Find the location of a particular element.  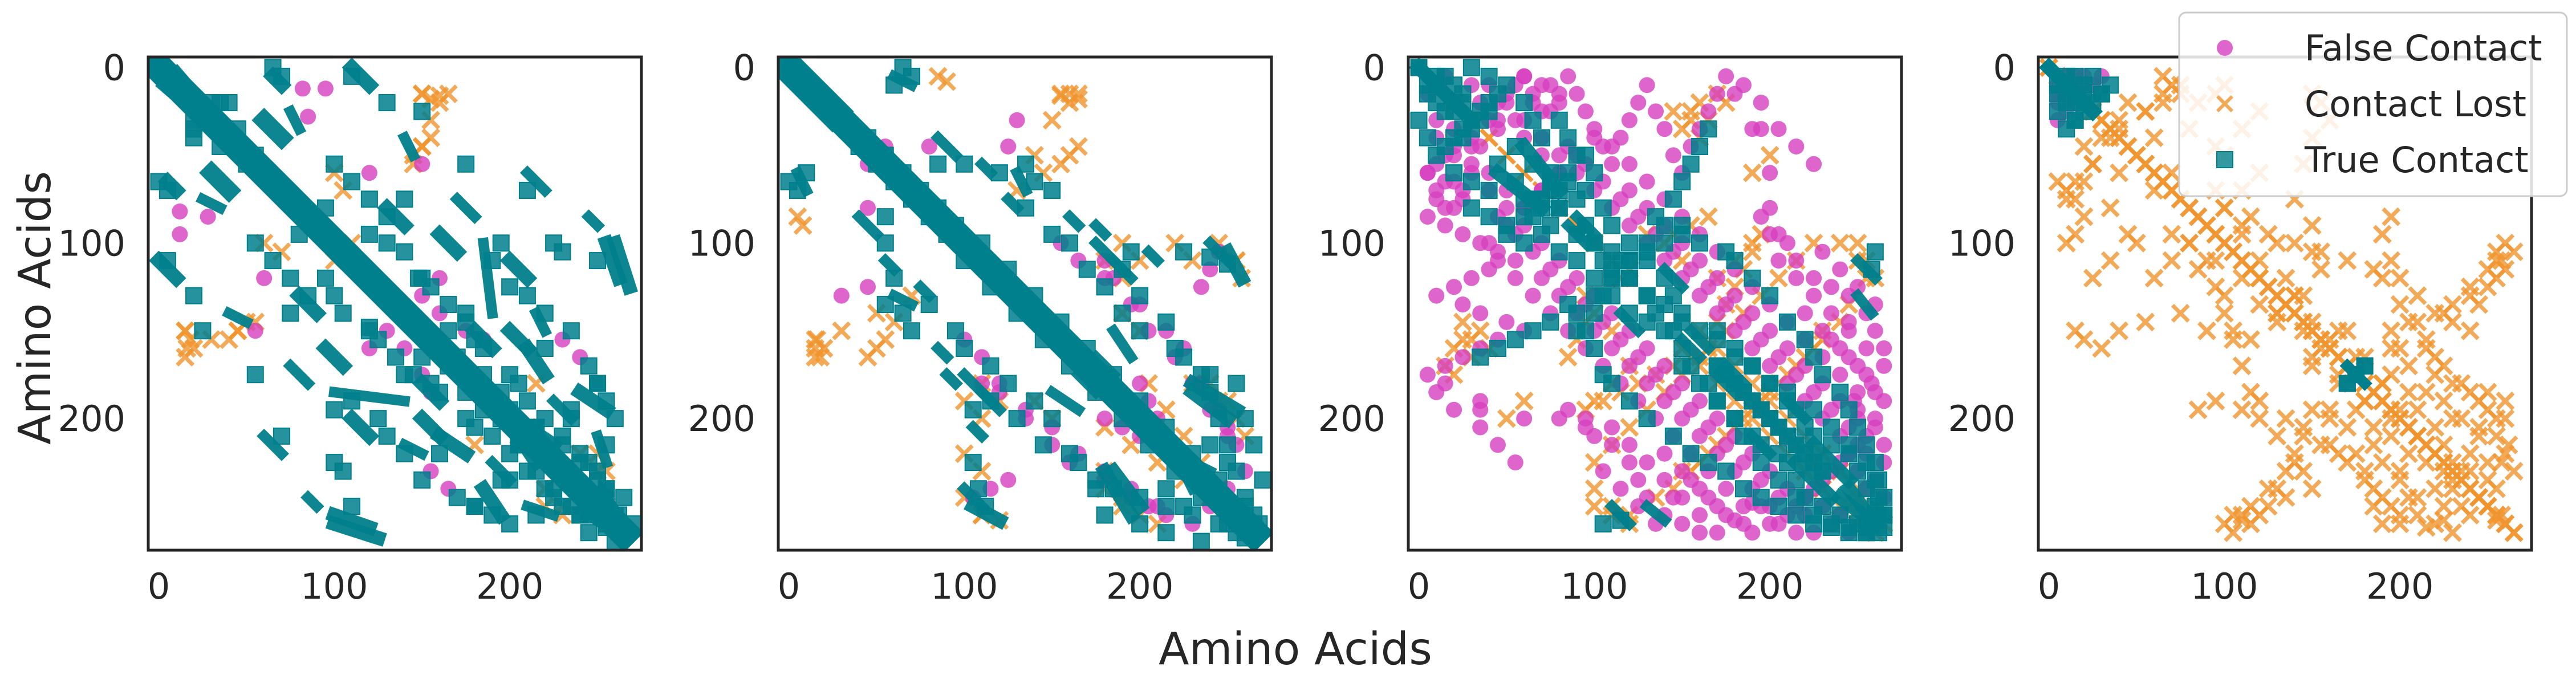

legend-item: True Contact is located at coordinates (2372, 160).